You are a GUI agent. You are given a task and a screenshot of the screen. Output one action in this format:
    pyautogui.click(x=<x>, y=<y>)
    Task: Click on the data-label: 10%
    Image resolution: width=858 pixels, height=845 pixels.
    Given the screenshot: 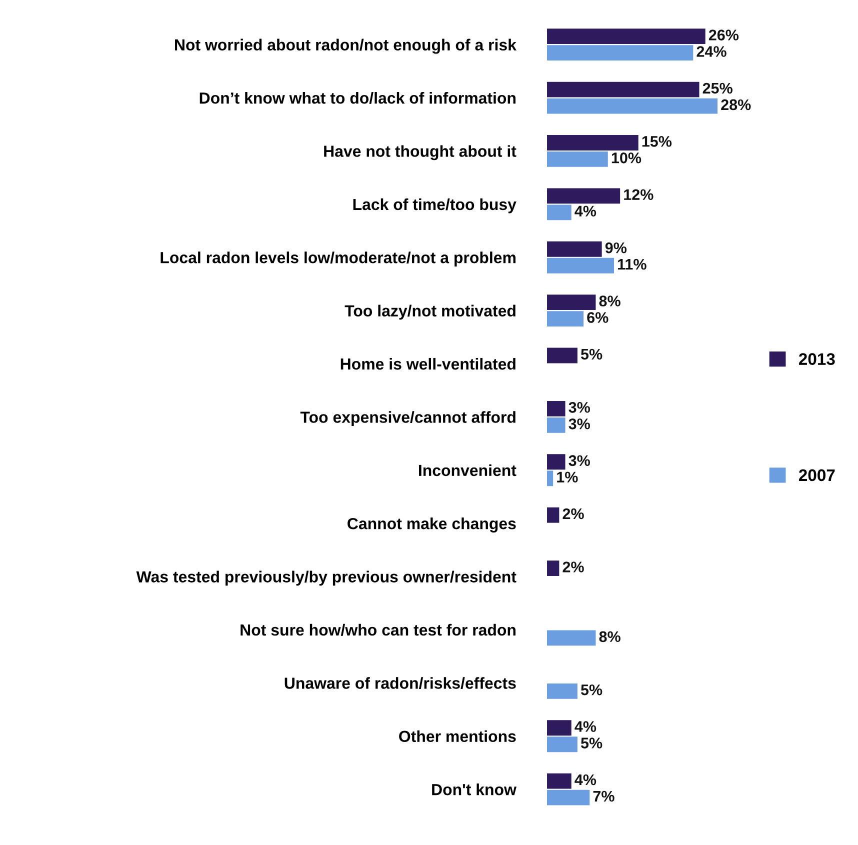 What is the action you would take?
    pyautogui.click(x=627, y=158)
    